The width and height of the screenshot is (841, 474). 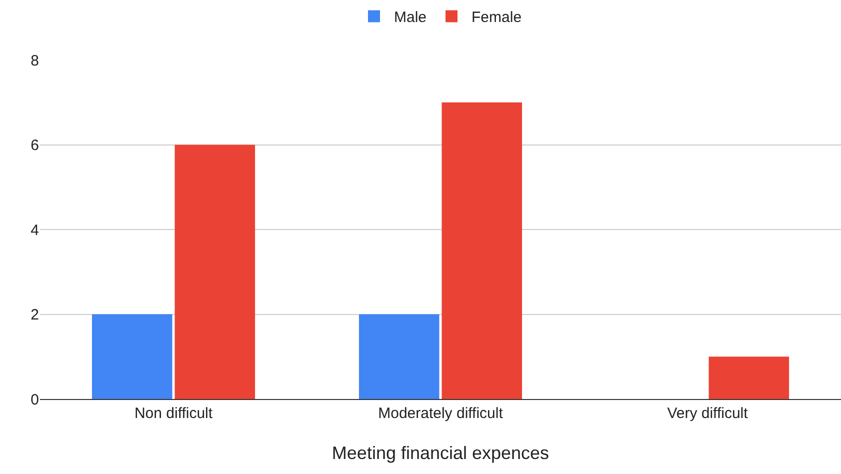 What do you see at coordinates (708, 413) in the screenshot?
I see `x-tick-label: Very difficult` at bounding box center [708, 413].